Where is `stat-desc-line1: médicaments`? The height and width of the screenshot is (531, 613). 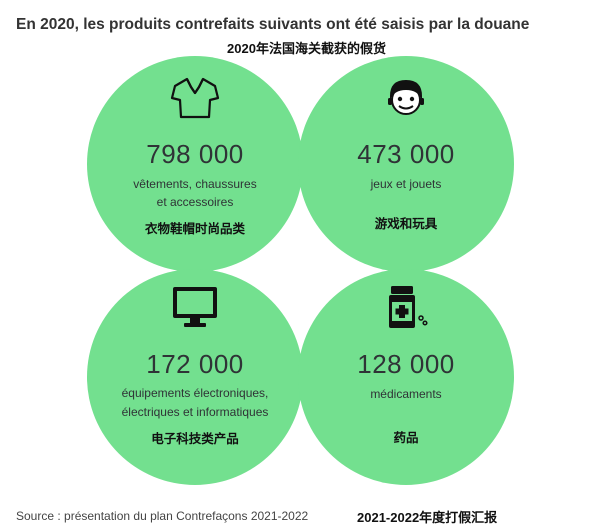 stat-desc-line1: médicaments is located at coordinates (406, 394).